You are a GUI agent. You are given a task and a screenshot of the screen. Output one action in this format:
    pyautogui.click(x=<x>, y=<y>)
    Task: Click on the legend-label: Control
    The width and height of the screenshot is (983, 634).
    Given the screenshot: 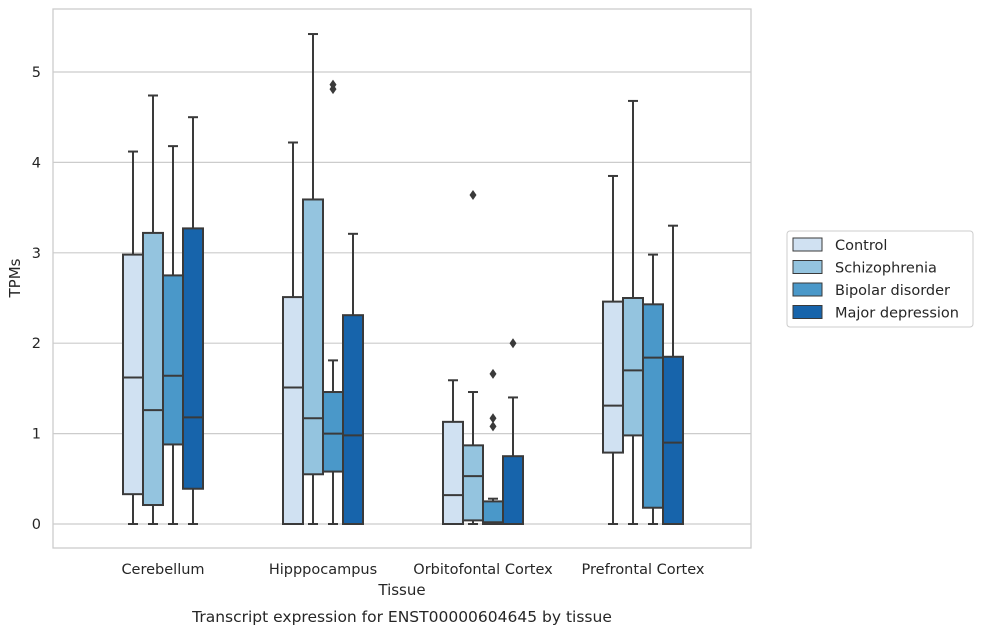 What is the action you would take?
    pyautogui.click(x=861, y=246)
    